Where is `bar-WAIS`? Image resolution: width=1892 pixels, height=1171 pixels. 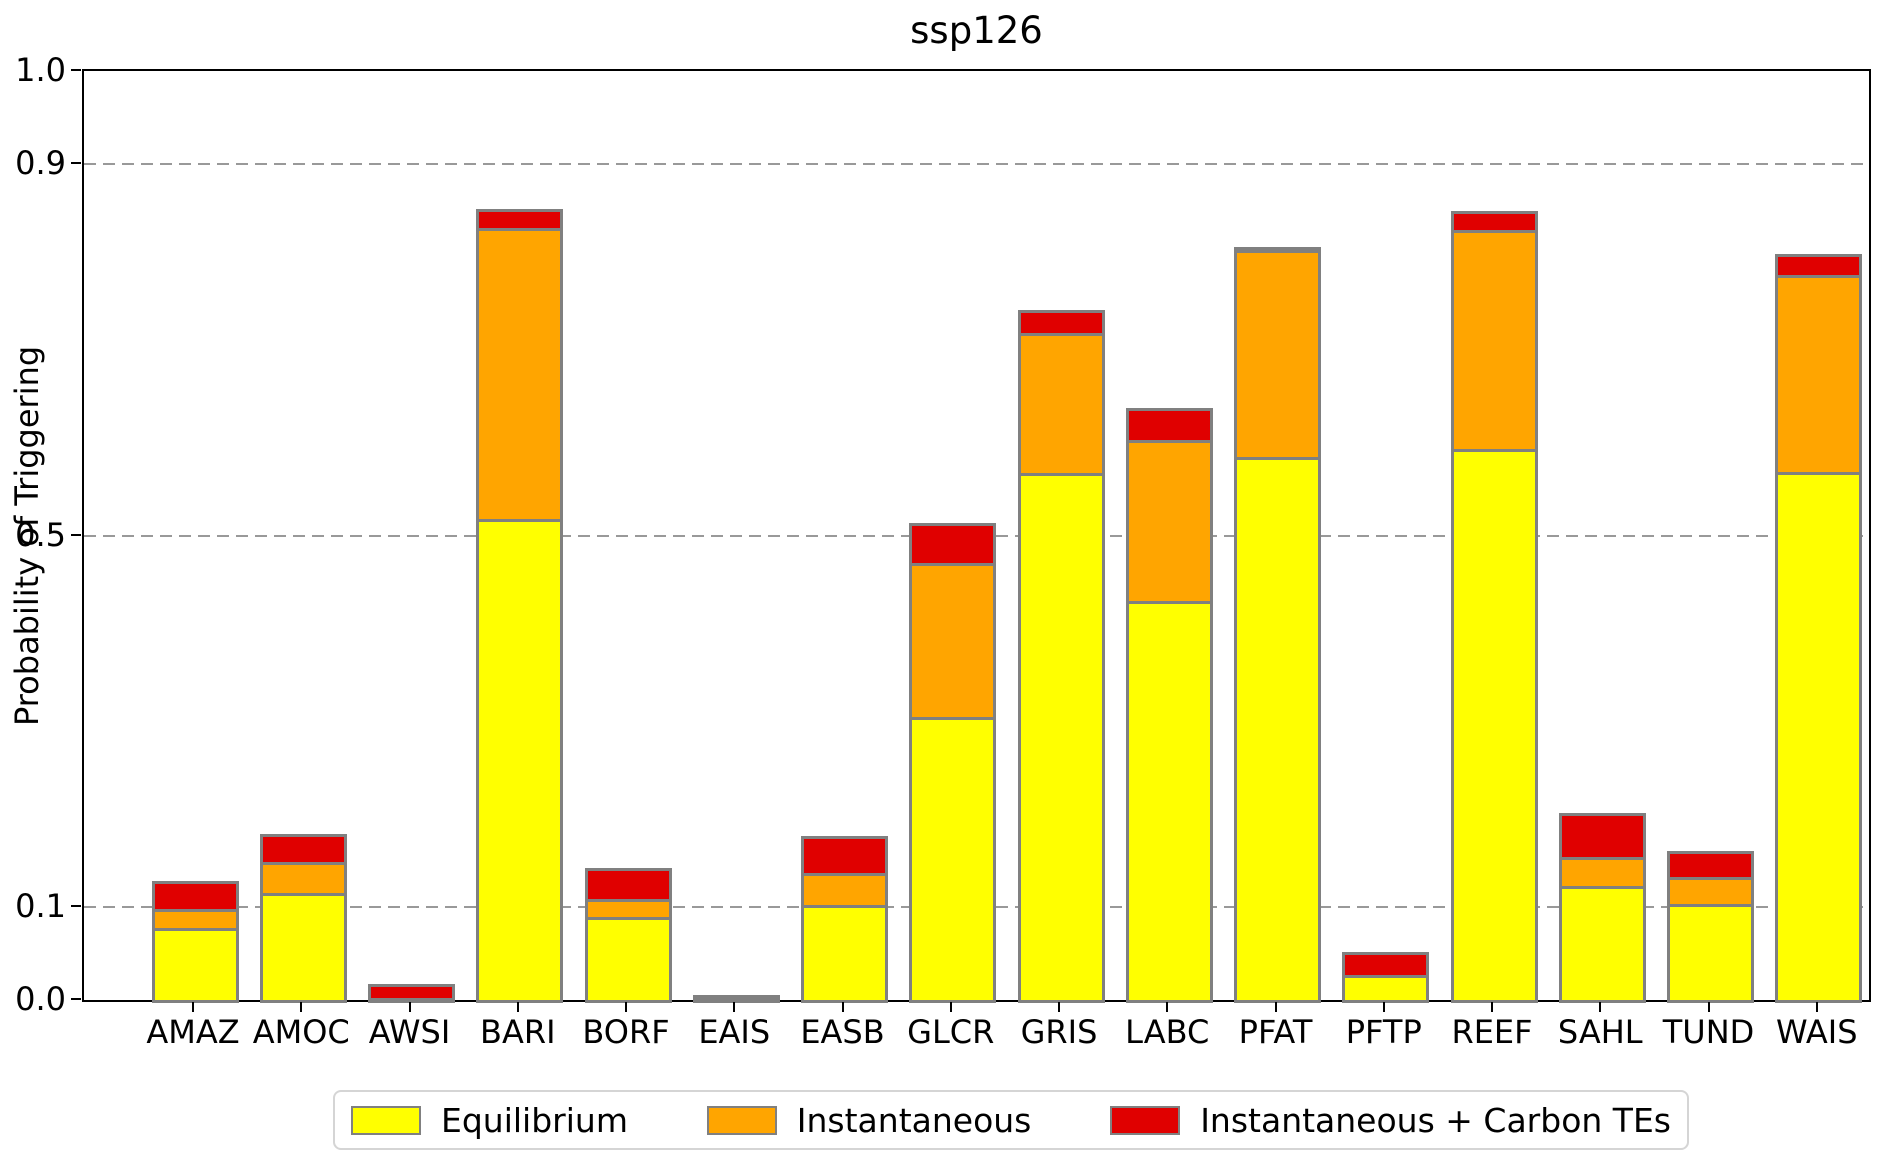
bar-WAIS is located at coordinates (1819, 537).